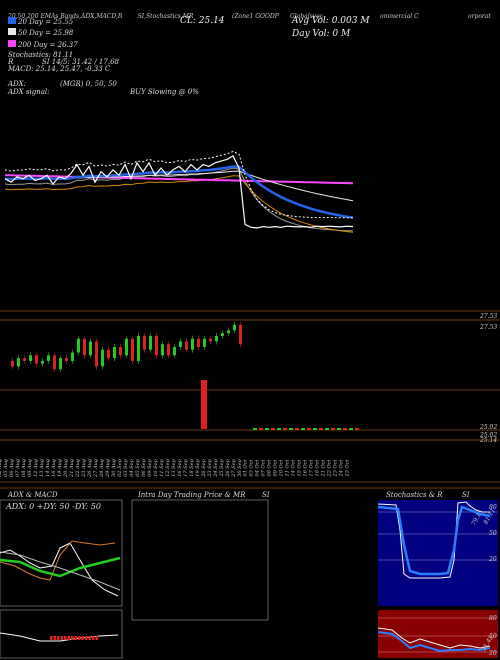  What do you see at coordinates (60, 571) in the screenshot?
I see `adx-line-grey` at bounding box center [60, 571].